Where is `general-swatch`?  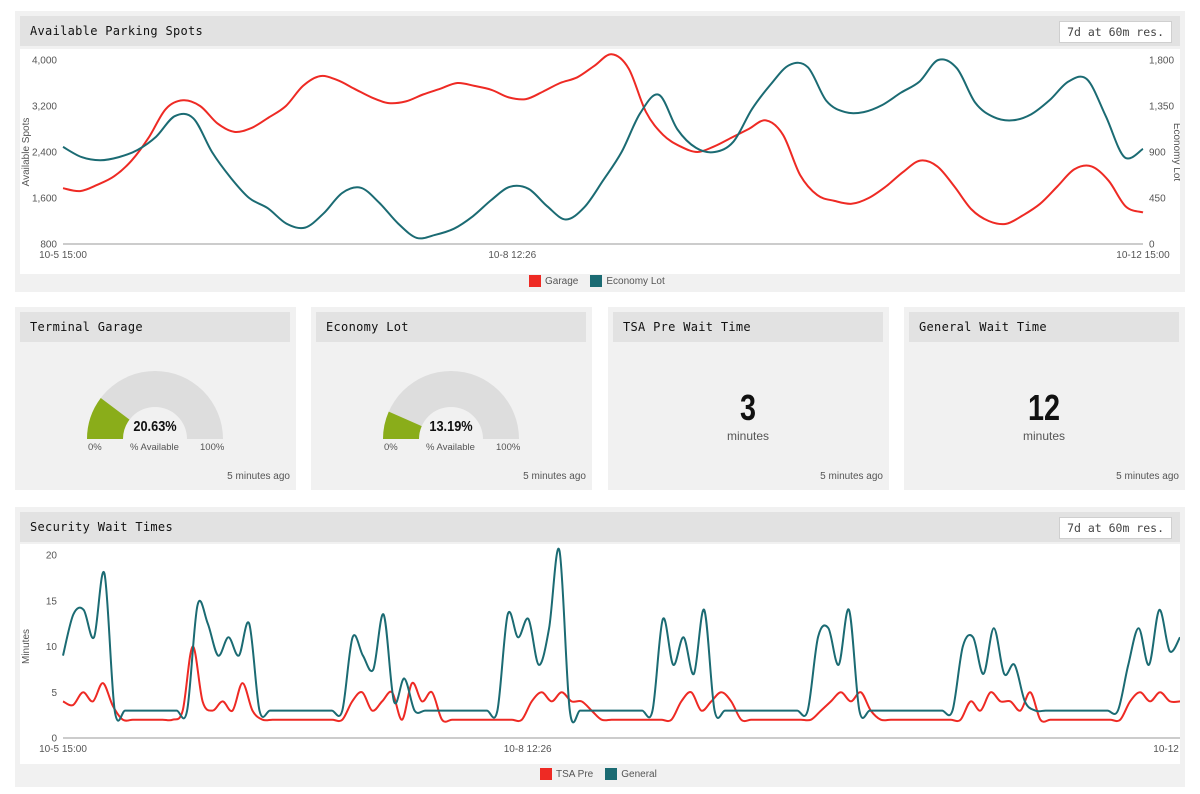 general-swatch is located at coordinates (611, 774).